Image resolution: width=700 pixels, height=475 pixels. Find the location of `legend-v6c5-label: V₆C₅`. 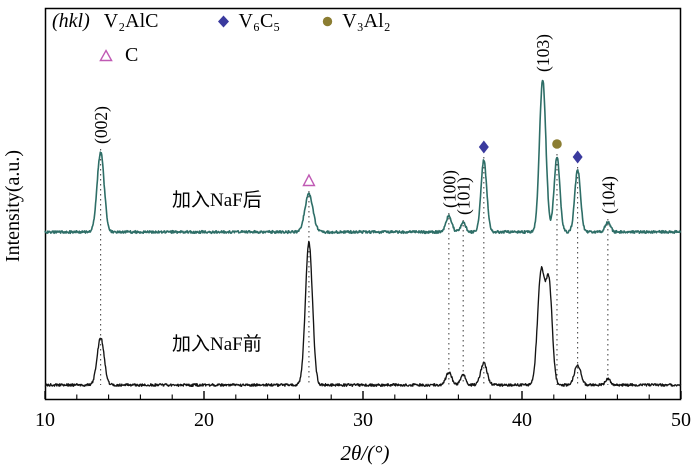

legend-v6c5-label: V₆C₅ is located at coordinates (259, 21).